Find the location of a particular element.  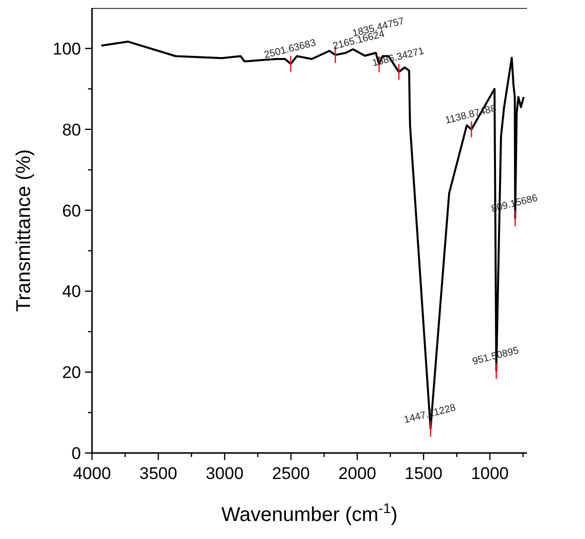

y-tick-label: 0 is located at coordinates (76, 453).